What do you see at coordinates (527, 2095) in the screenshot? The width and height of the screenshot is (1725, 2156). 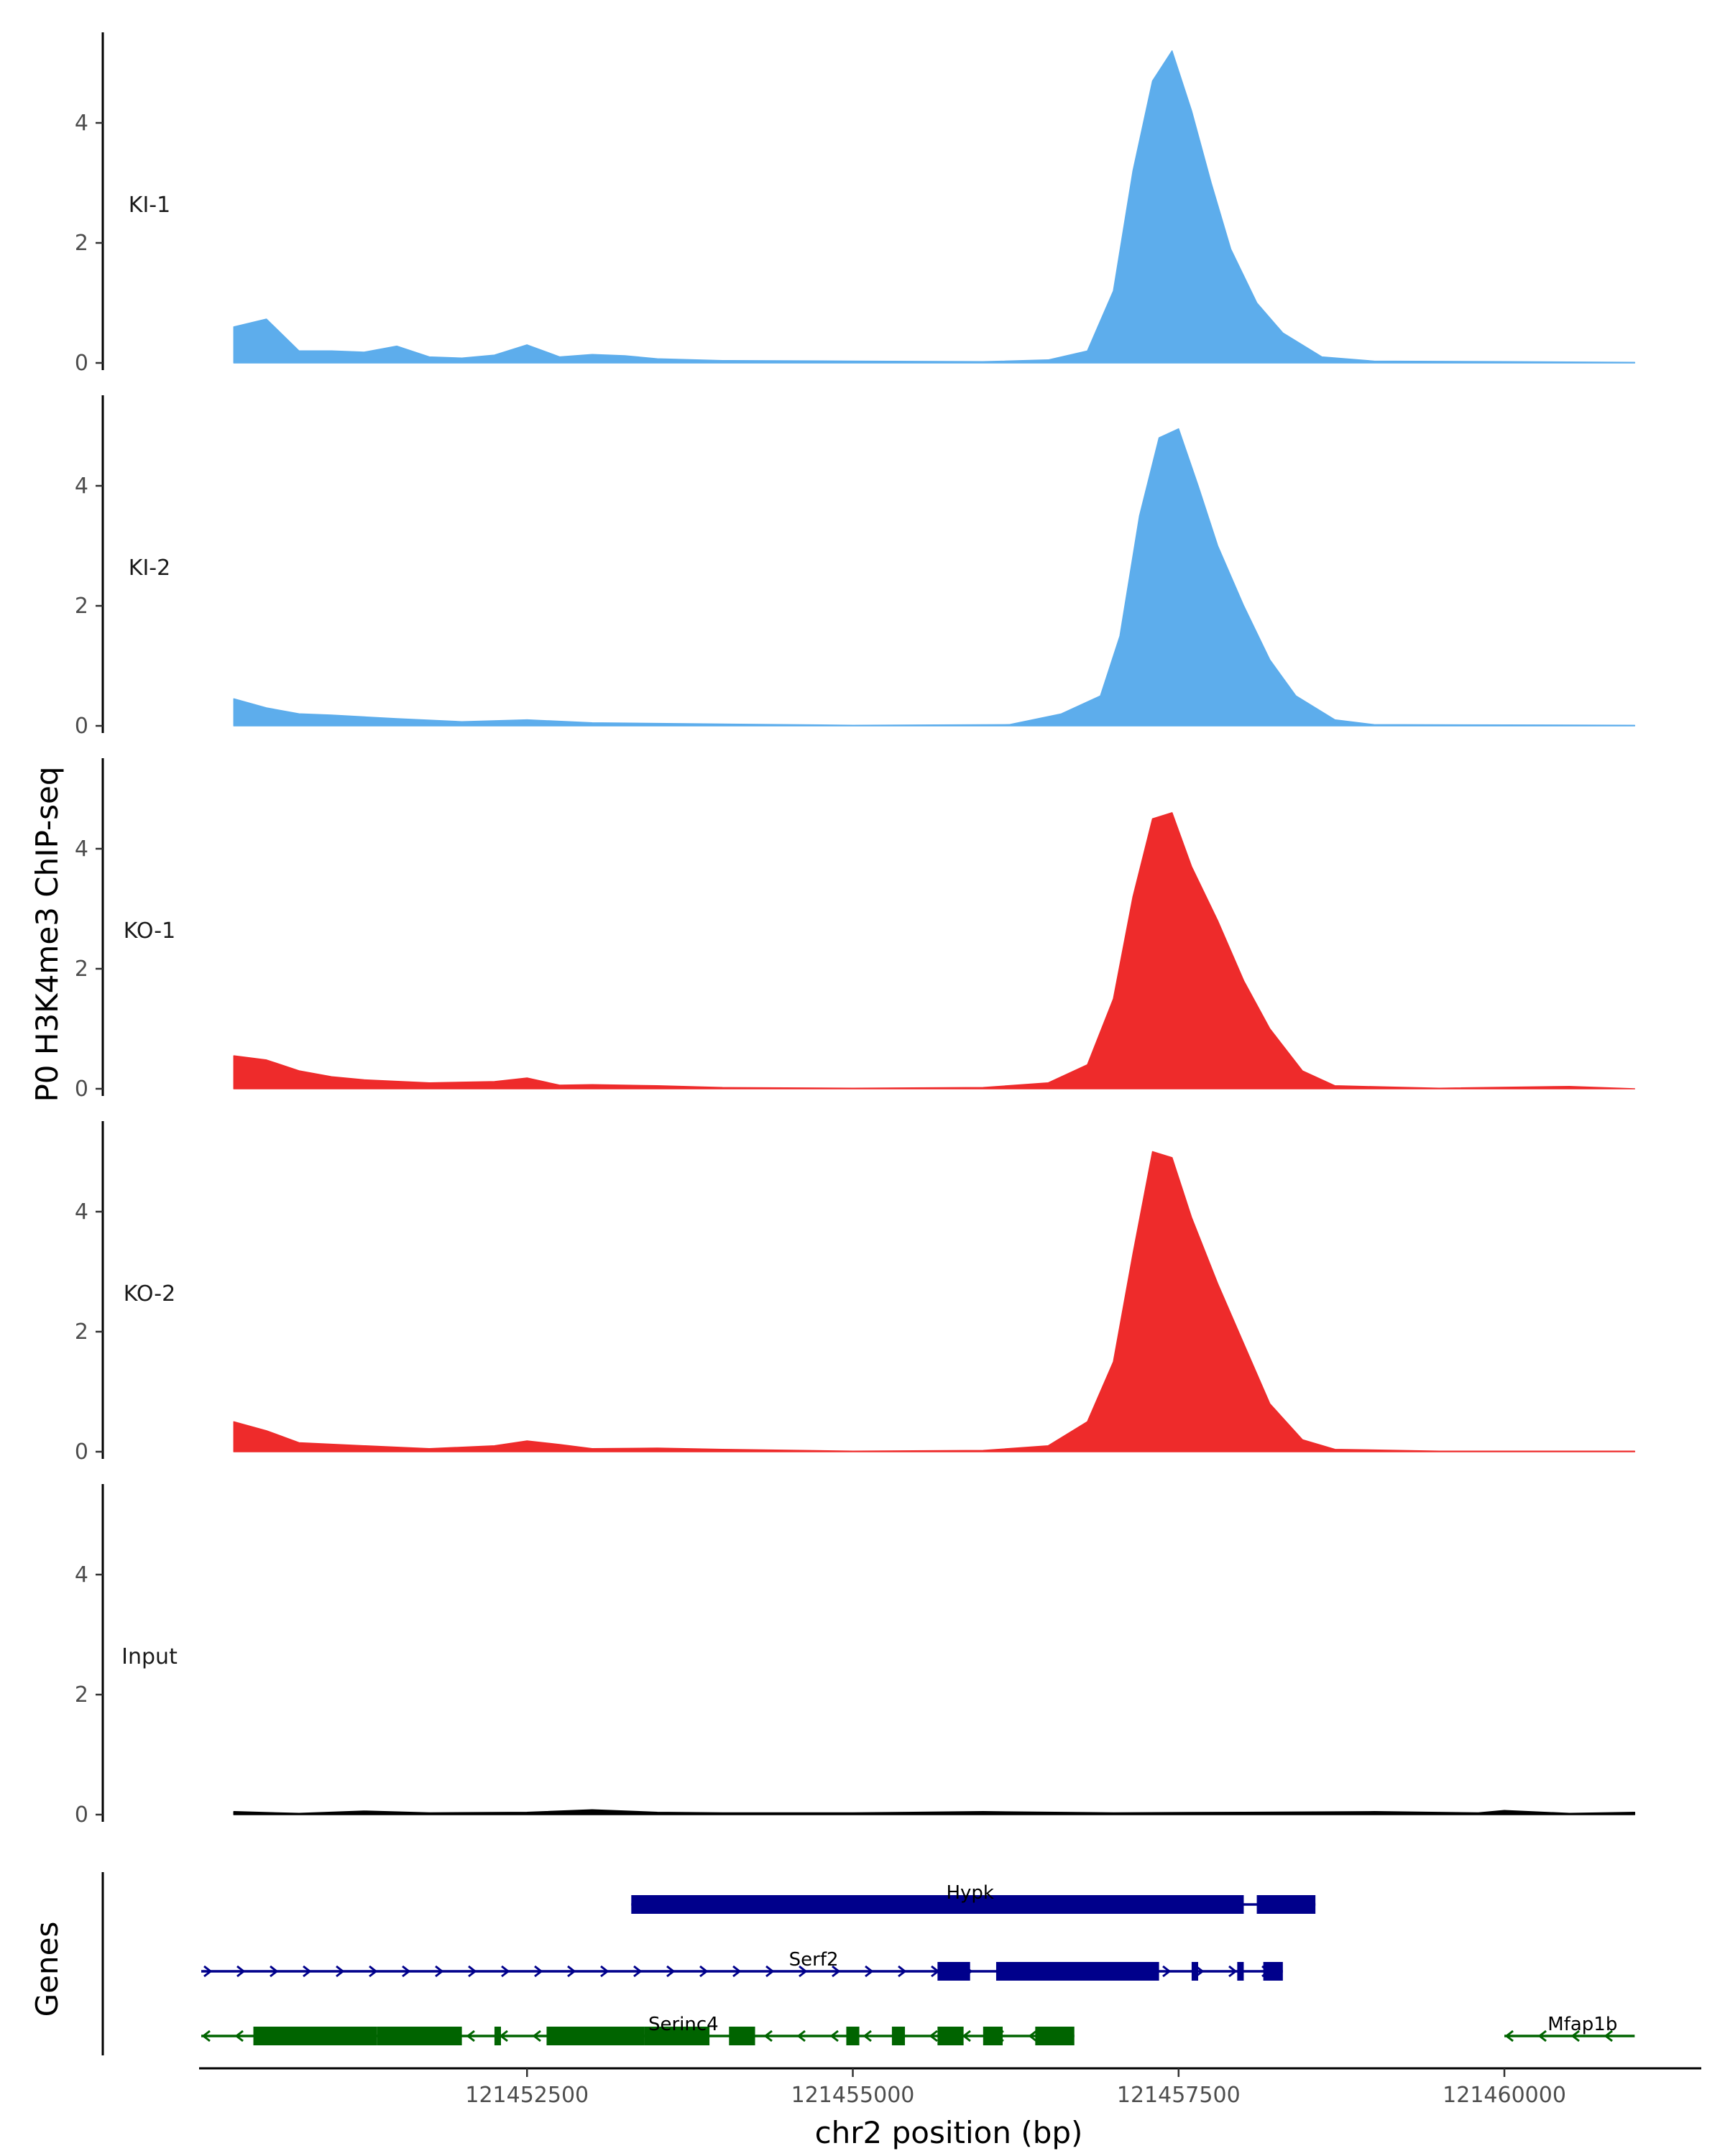 I see `x-tick-label: 121452500` at bounding box center [527, 2095].